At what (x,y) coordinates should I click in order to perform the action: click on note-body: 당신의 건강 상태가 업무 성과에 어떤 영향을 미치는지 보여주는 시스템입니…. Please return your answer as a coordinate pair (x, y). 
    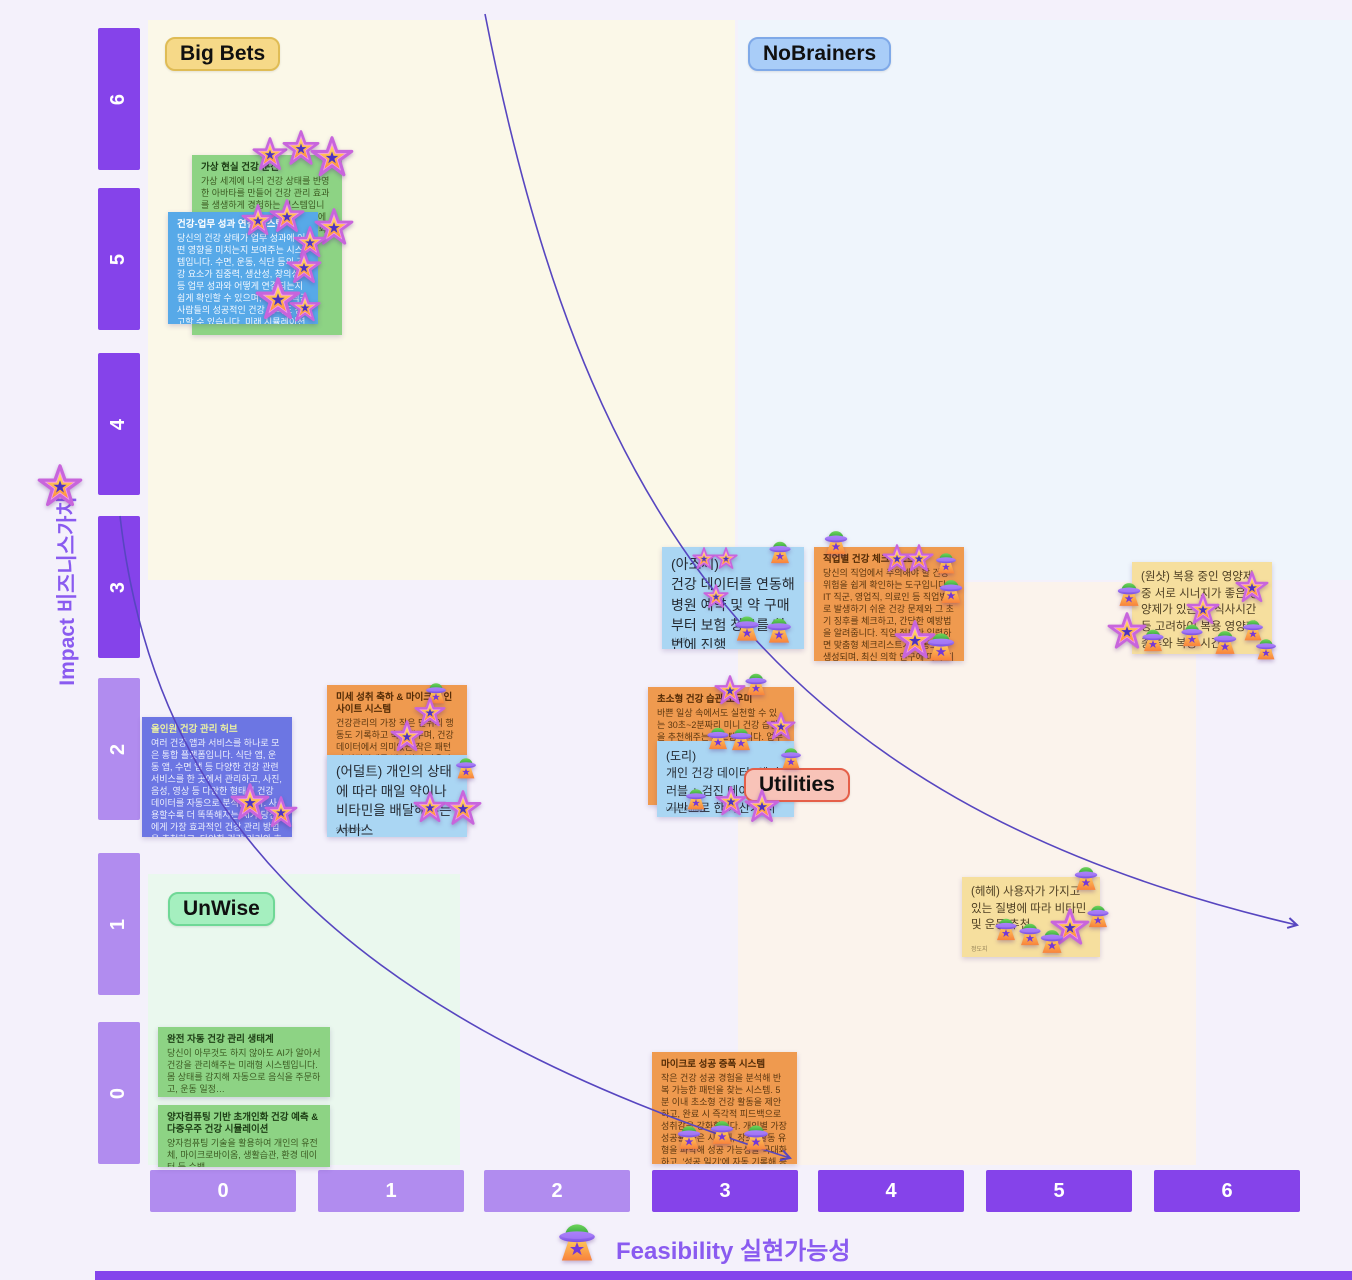
    Looking at the image, I should click on (242, 278).